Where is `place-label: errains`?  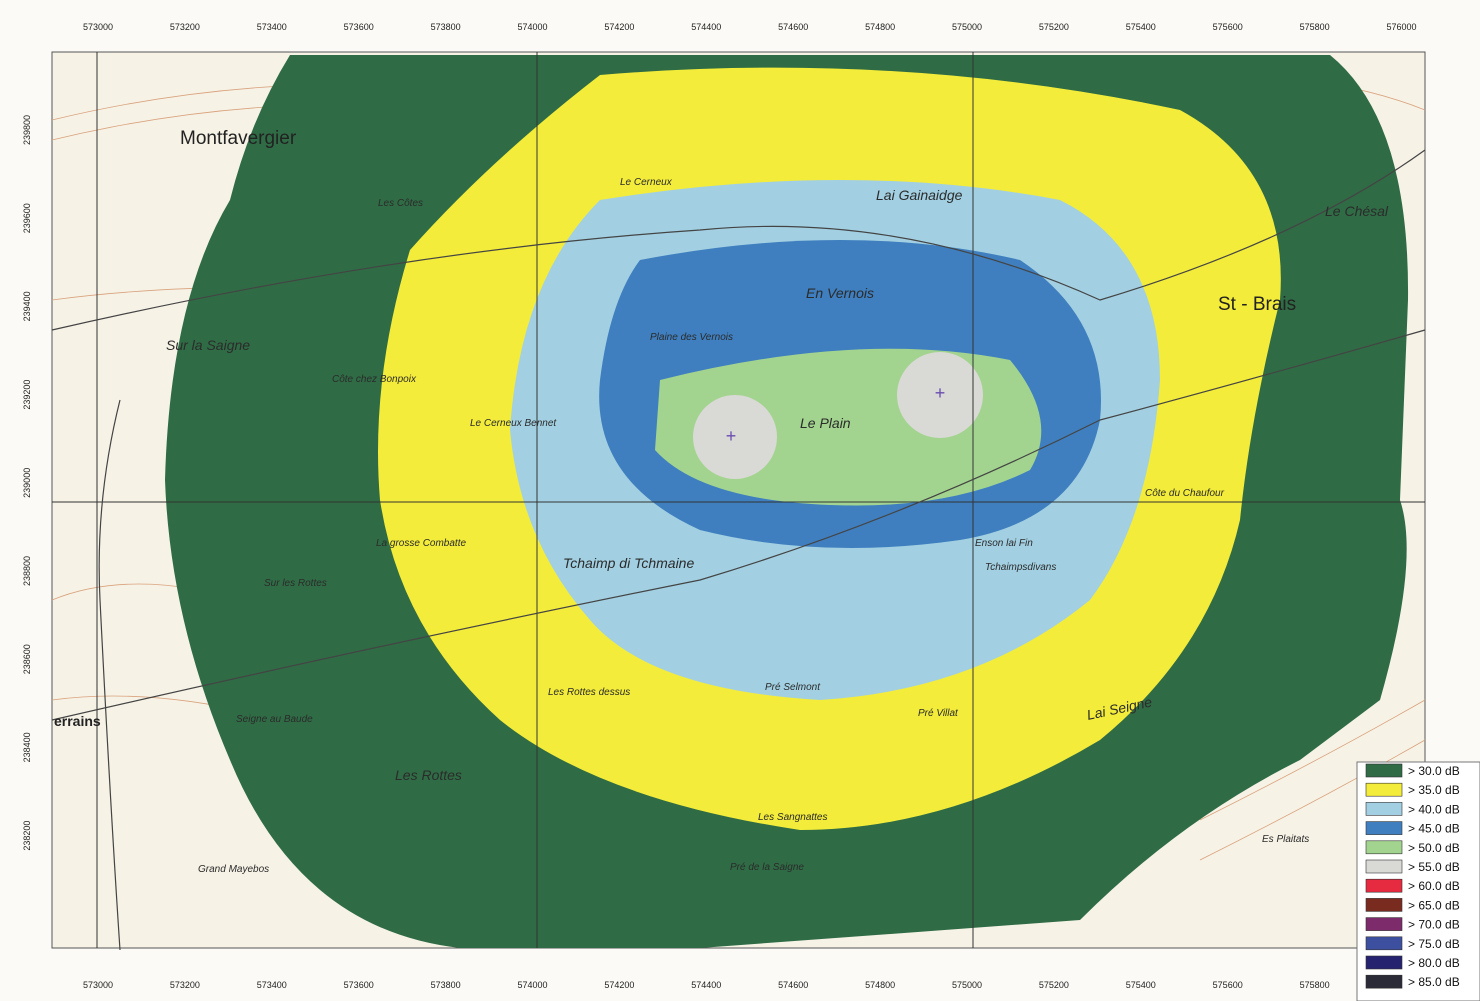 place-label: errains is located at coordinates (77, 721).